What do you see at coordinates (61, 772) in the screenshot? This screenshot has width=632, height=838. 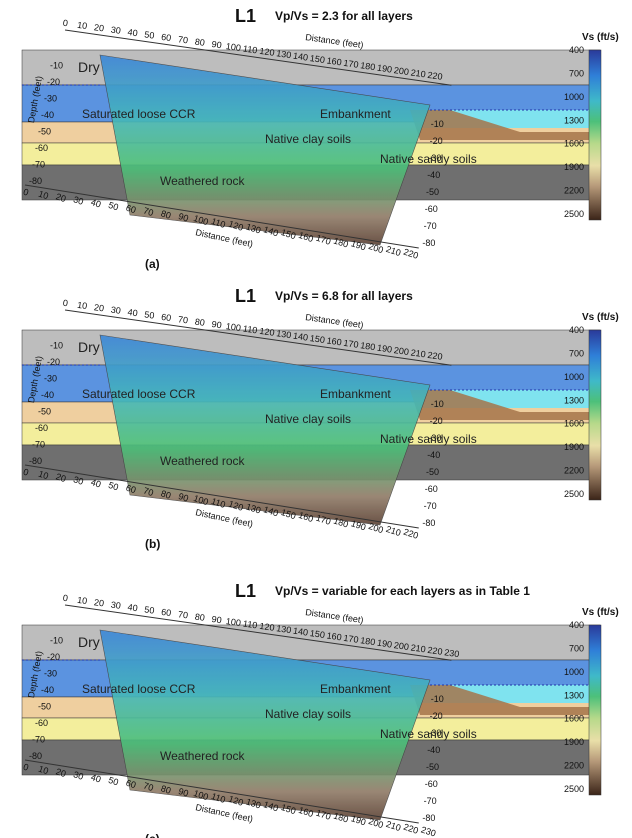 I see `bottom-tick-label: 20` at bounding box center [61, 772].